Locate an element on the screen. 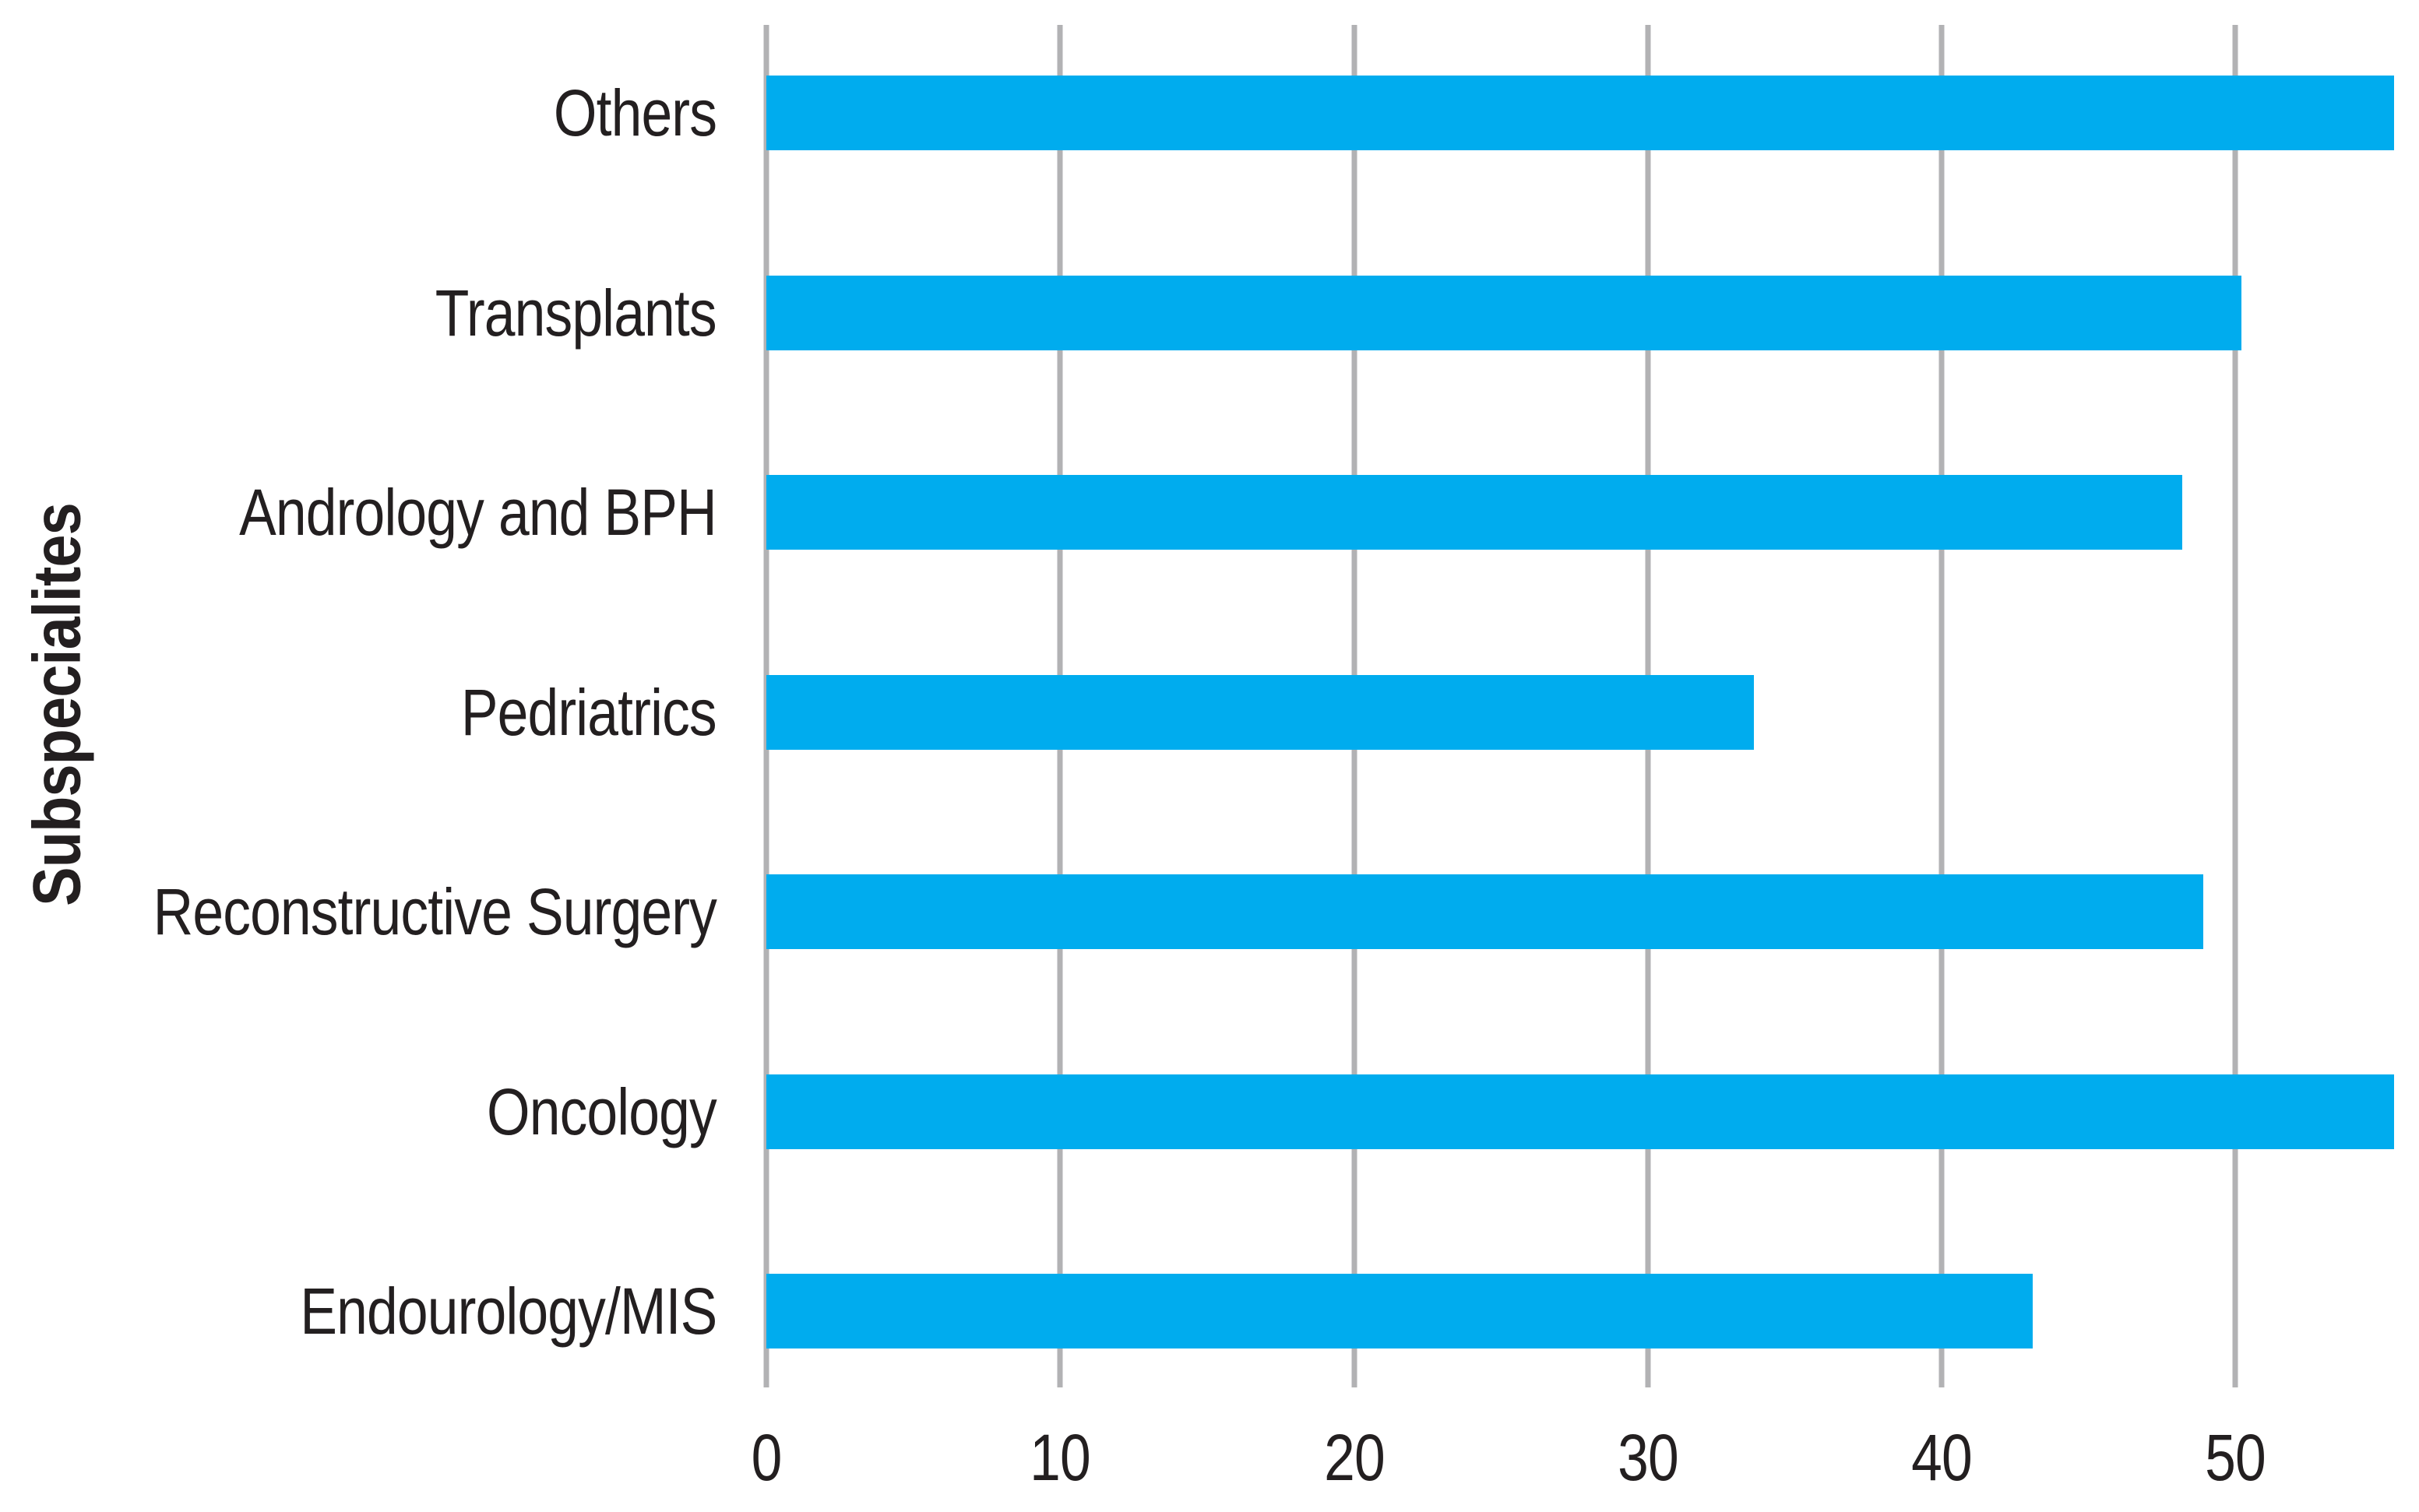 The image size is (2419, 1512). x-tick-label-50: 50 is located at coordinates (2235, 1457).